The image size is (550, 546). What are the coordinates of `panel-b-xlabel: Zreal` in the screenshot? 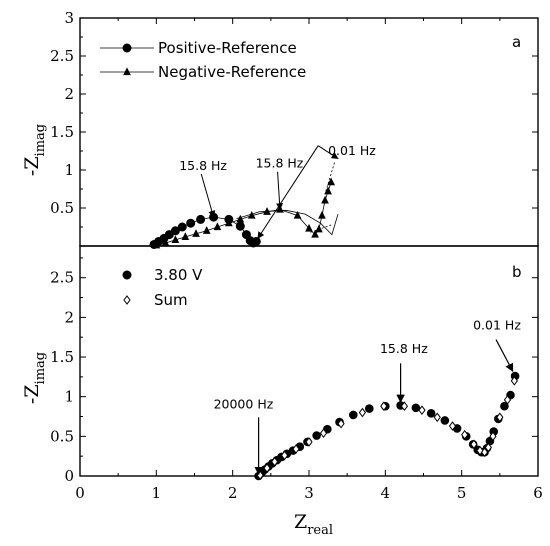 It's located at (313, 524).